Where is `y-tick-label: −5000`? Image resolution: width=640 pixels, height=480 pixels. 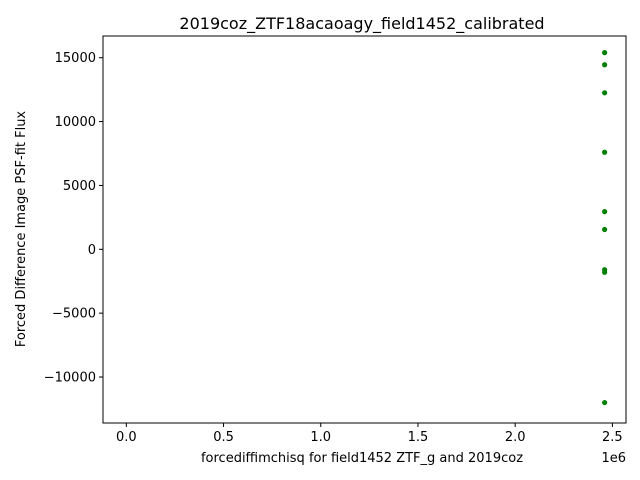
y-tick-label: −5000 is located at coordinates (74, 314).